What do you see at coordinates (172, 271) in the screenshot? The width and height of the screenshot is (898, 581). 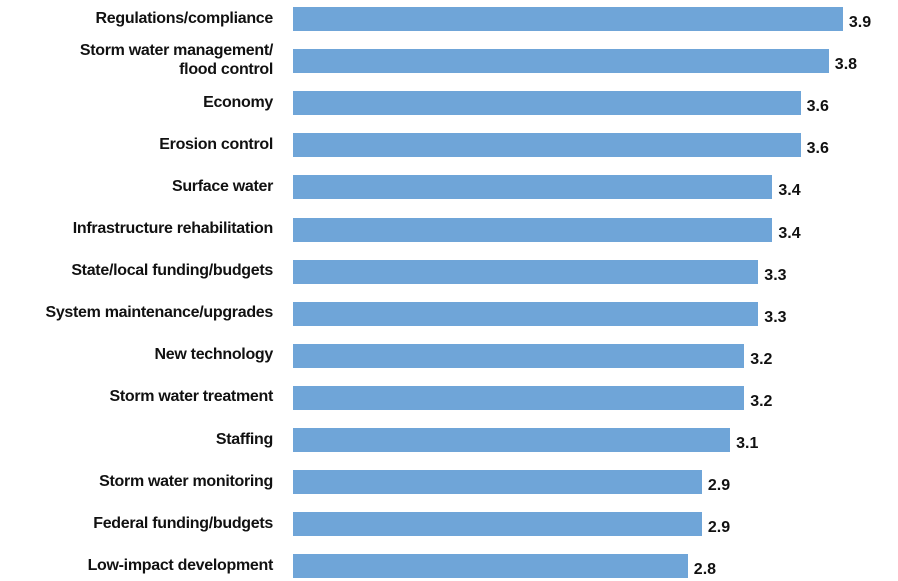 I see `category-label: State/local funding/budgets` at bounding box center [172, 271].